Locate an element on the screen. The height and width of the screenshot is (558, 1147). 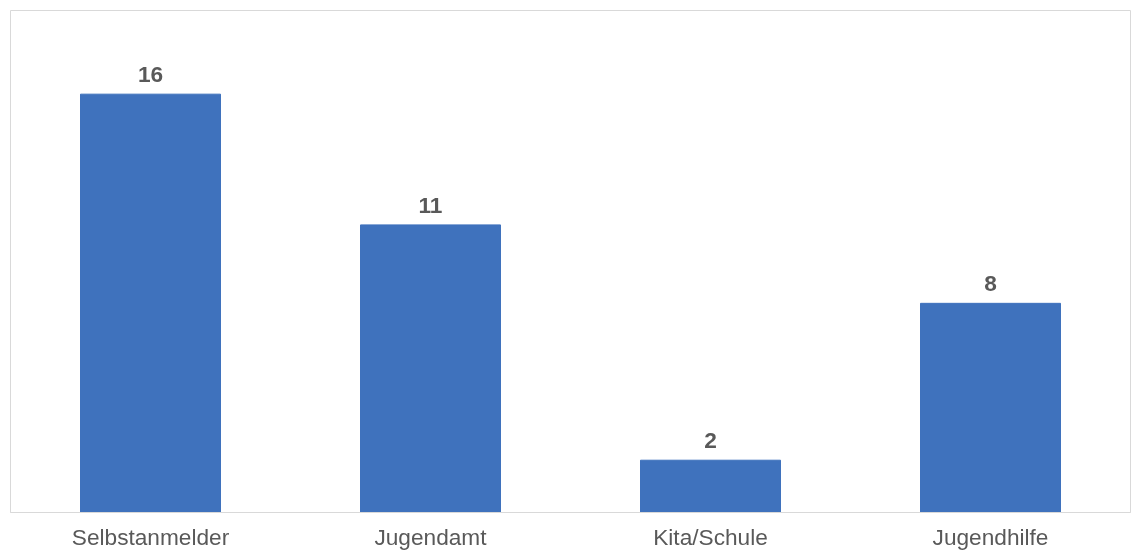
data-label: 16 is located at coordinates (150, 74).